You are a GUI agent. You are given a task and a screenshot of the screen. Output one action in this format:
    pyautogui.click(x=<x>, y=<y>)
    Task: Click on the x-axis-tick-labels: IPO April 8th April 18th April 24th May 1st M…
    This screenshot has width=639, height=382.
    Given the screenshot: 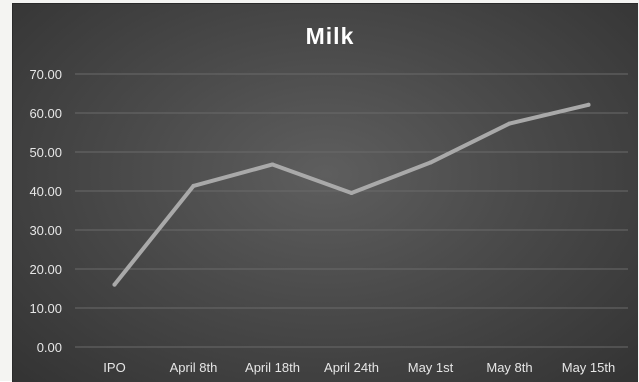 What is the action you would take?
    pyautogui.click(x=359, y=367)
    